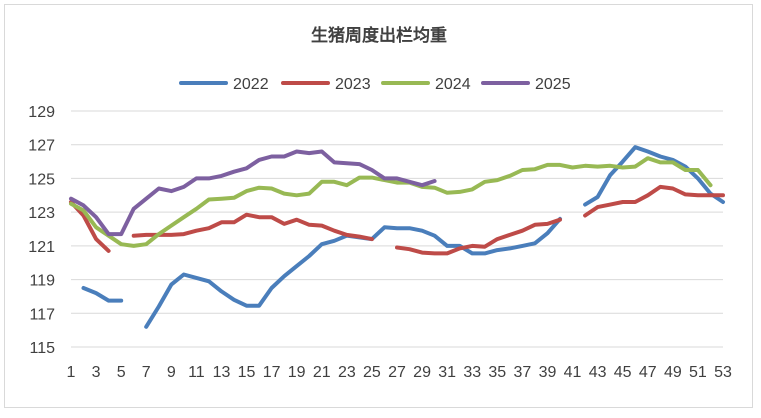 This screenshot has width=761, height=418. Describe the element at coordinates (623, 372) in the screenshot. I see `x-tick-label: 45` at that location.